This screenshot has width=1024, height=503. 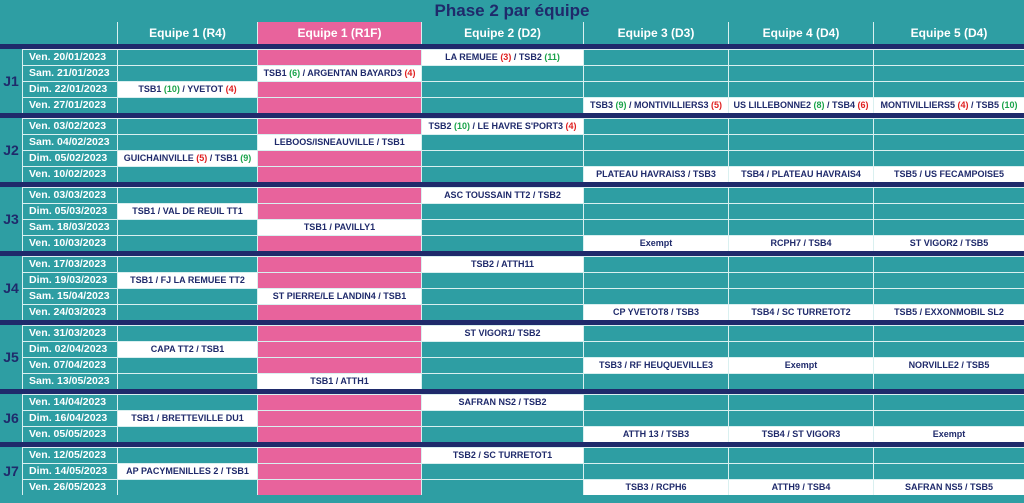 I want to click on date-cell: Dim. 19/03/2023, so click(x=69, y=280).